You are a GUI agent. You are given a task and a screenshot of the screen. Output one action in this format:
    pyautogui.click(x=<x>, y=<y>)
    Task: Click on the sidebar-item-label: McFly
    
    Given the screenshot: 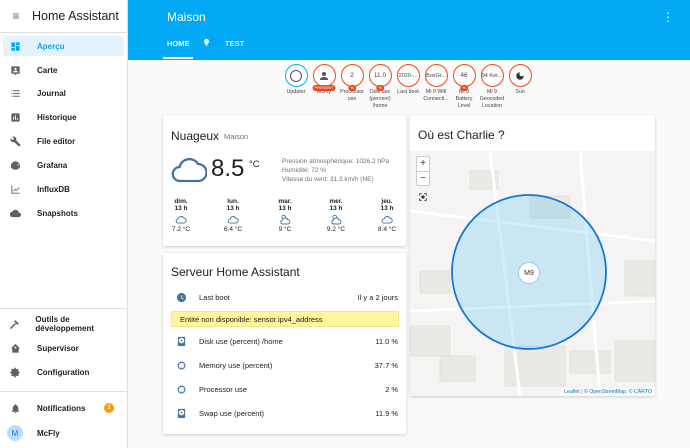 What is the action you would take?
    pyautogui.click(x=48, y=433)
    